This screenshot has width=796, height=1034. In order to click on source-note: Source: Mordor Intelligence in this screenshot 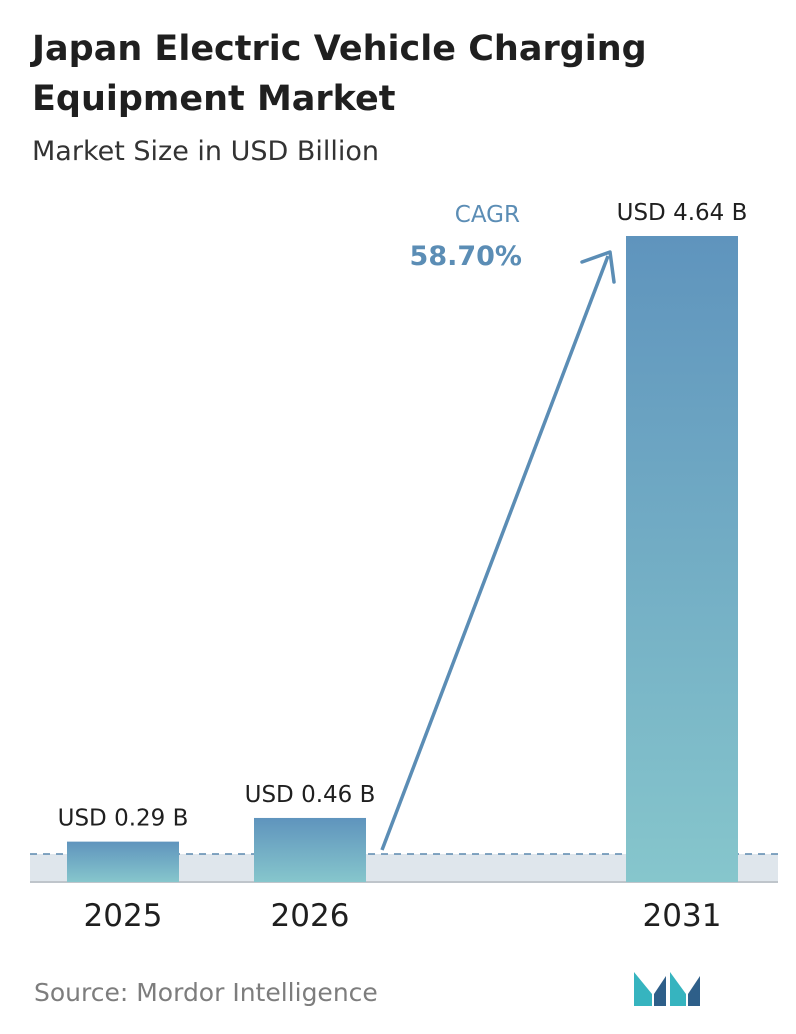, I will do `click(206, 992)`.